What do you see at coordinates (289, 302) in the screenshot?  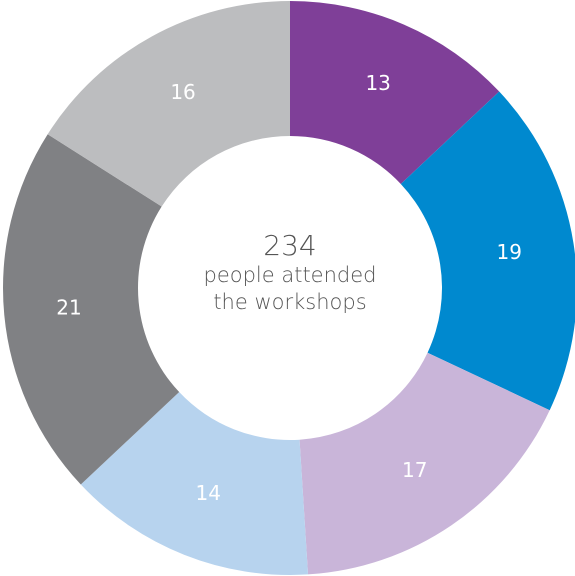 I see `center-caption: the workshops` at bounding box center [289, 302].